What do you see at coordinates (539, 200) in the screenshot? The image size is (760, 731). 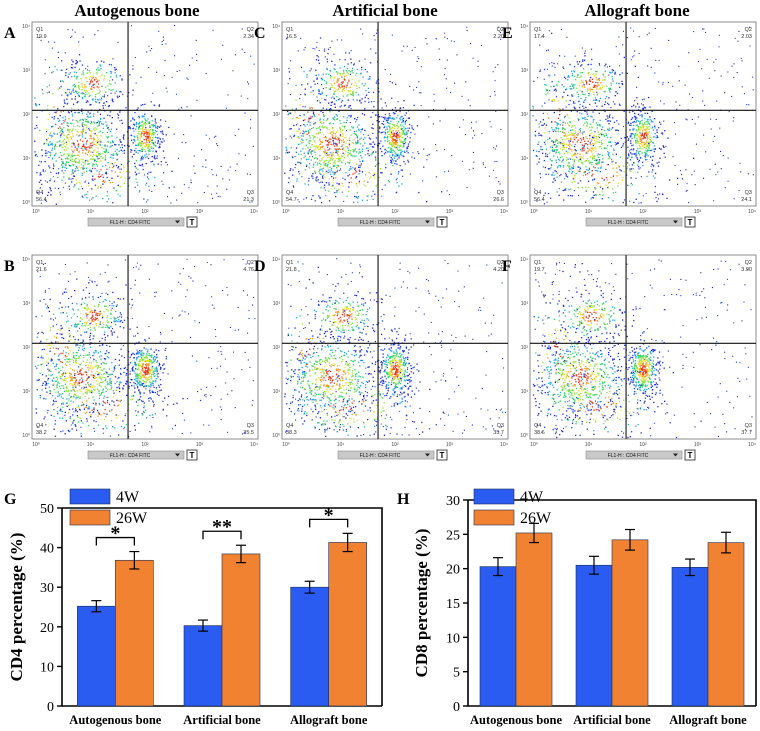 I see `quadrant-q4-value: 56.4` at bounding box center [539, 200].